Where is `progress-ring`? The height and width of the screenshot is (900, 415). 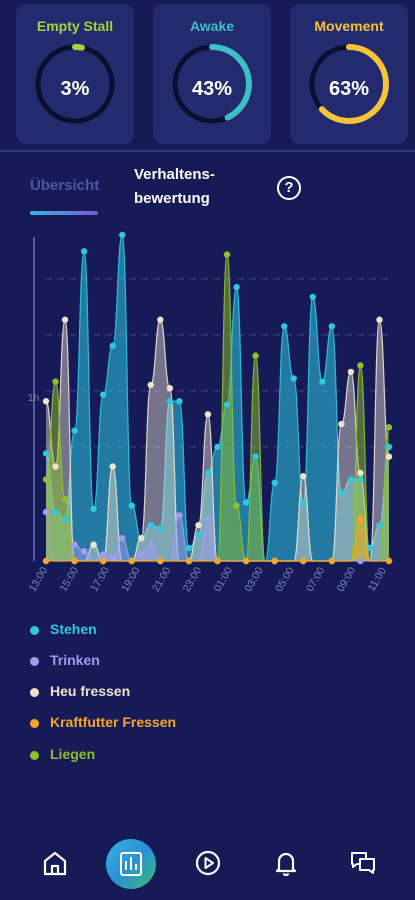
progress-ring is located at coordinates (349, 84).